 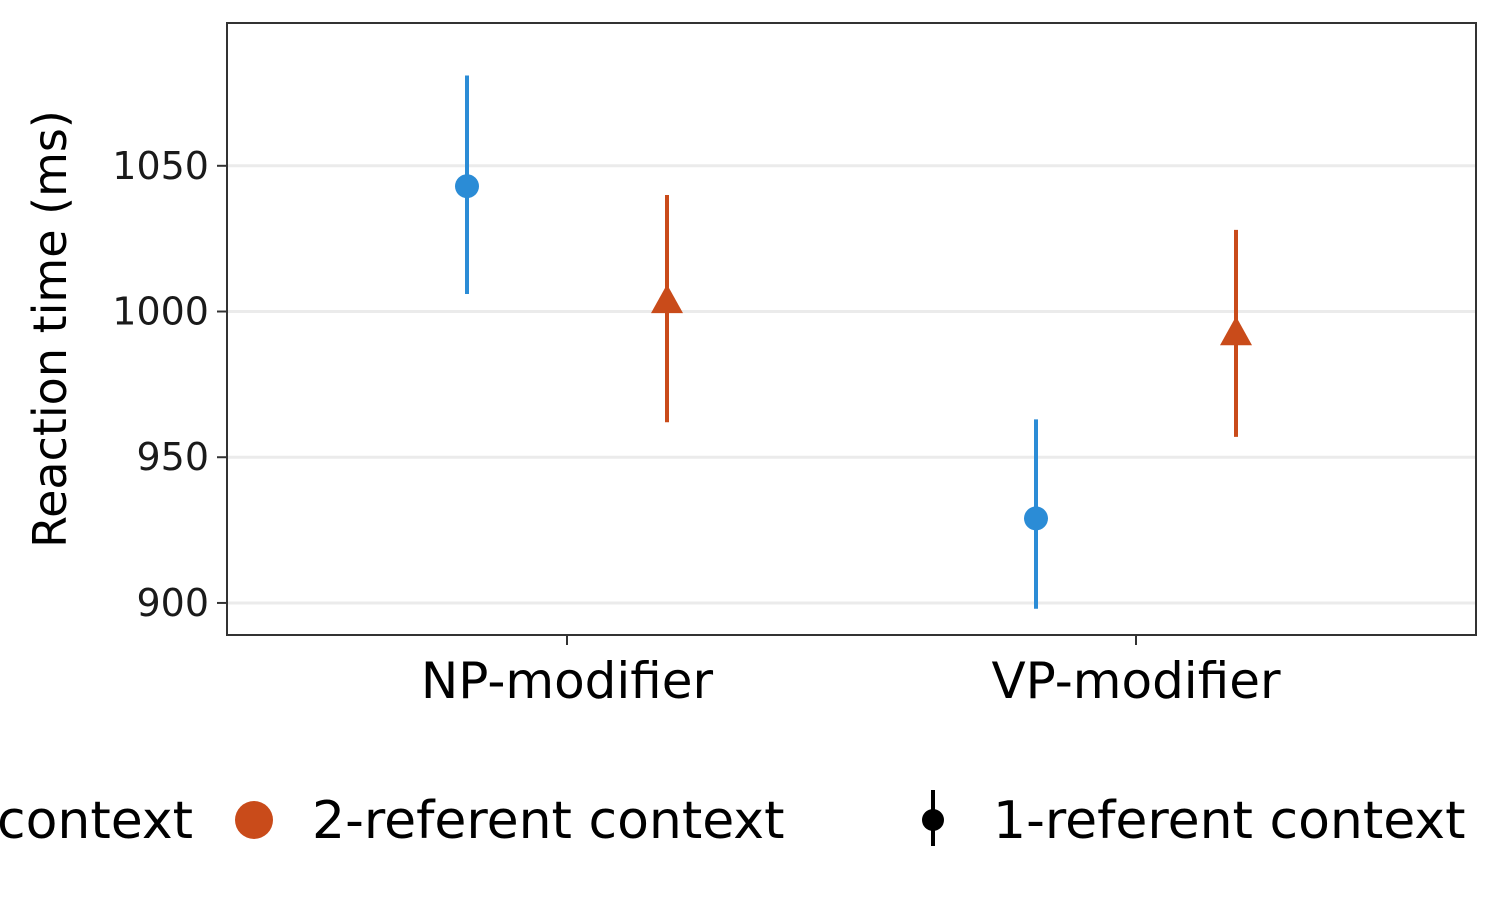 What do you see at coordinates (1135, 681) in the screenshot?
I see `x-tick-label: VP-modifier` at bounding box center [1135, 681].